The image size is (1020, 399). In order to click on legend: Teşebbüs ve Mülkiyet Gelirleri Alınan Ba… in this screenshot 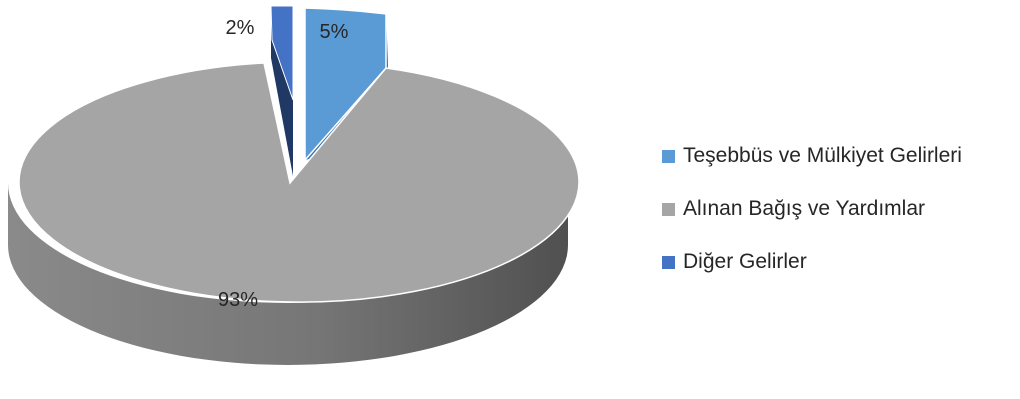, I will do `click(812, 222)`.